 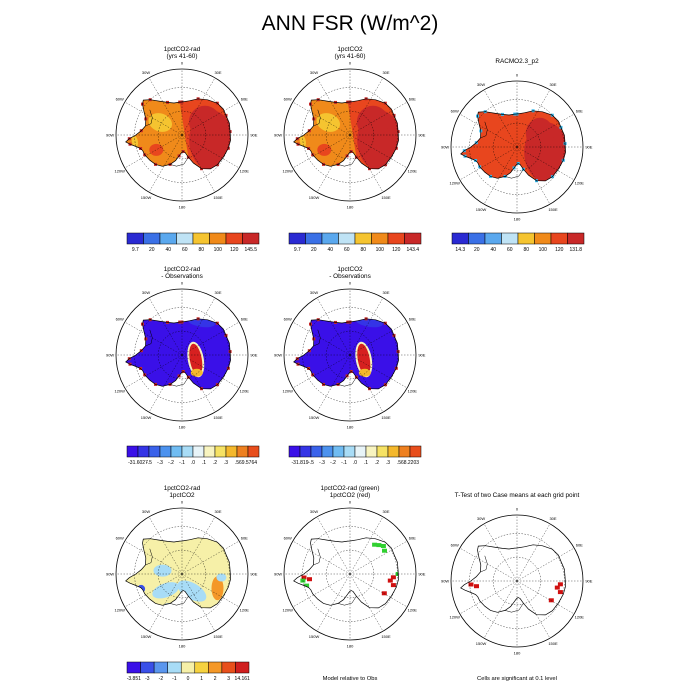 I want to click on colorbar-label: 120, so click(x=396, y=250).